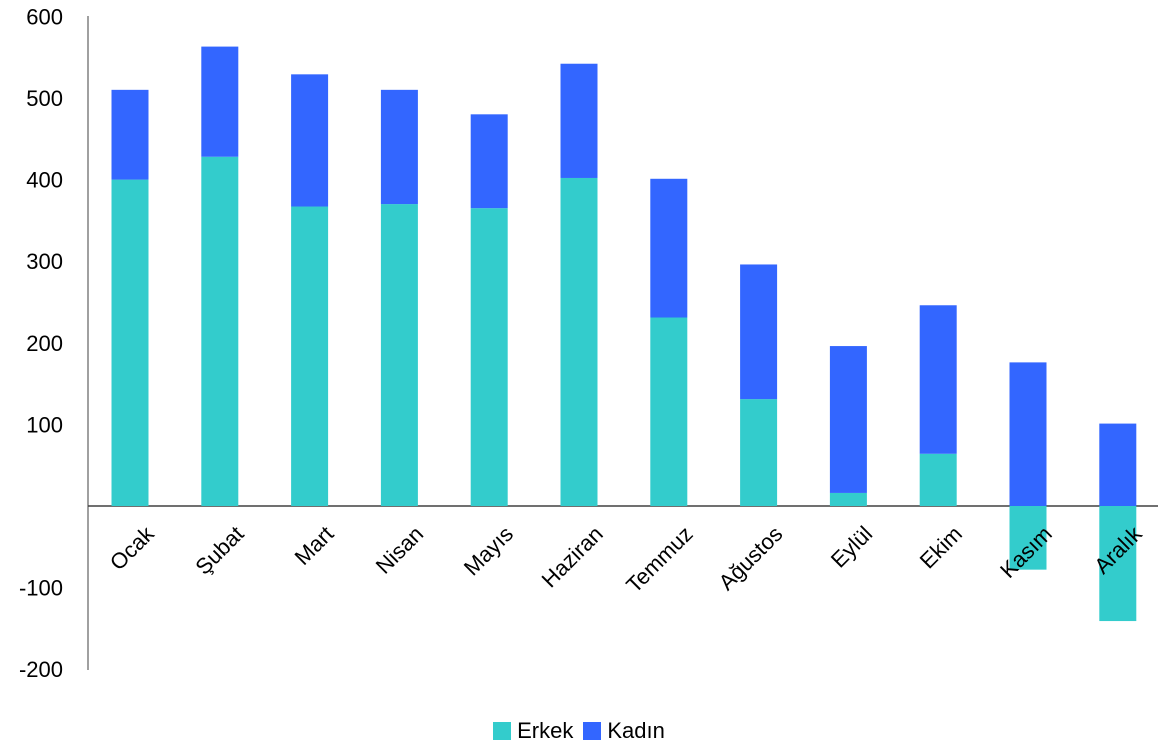 The height and width of the screenshot is (751, 1158). What do you see at coordinates (310, 140) in the screenshot?
I see `bar-kadın-2` at bounding box center [310, 140].